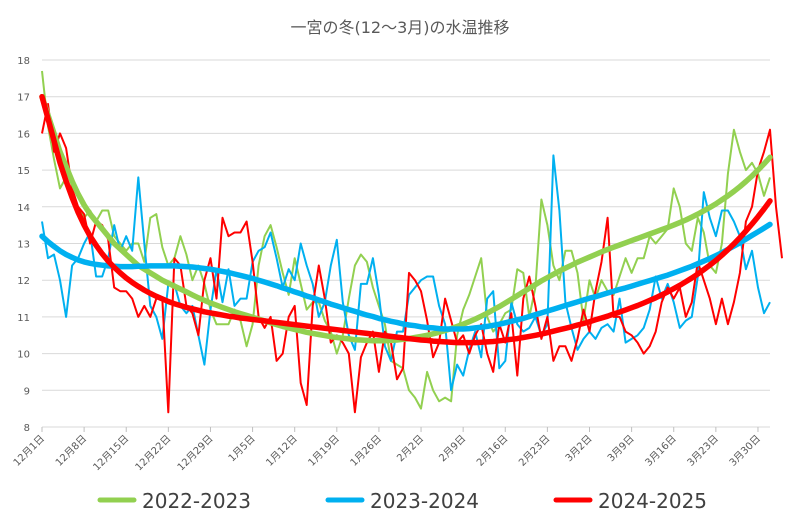  What do you see at coordinates (27, 428) in the screenshot?
I see `y-tick-label: 8` at bounding box center [27, 428].